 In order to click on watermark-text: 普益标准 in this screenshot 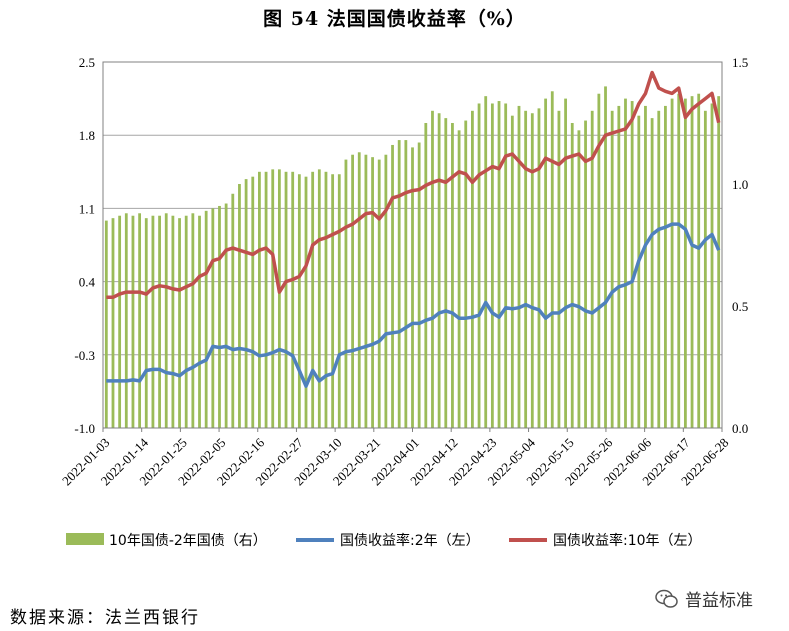, I will do `click(719, 601)`.